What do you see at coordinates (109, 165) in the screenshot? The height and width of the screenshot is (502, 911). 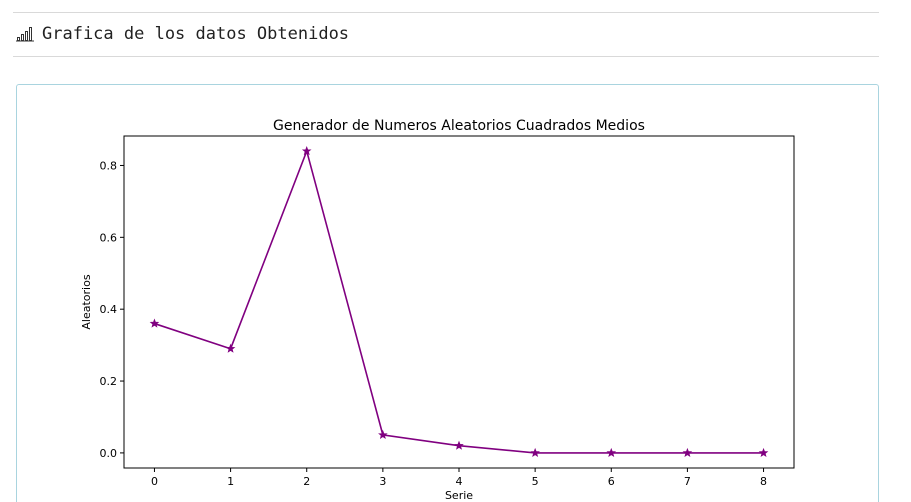 I see `y-tick-label: 0.8` at bounding box center [109, 165].